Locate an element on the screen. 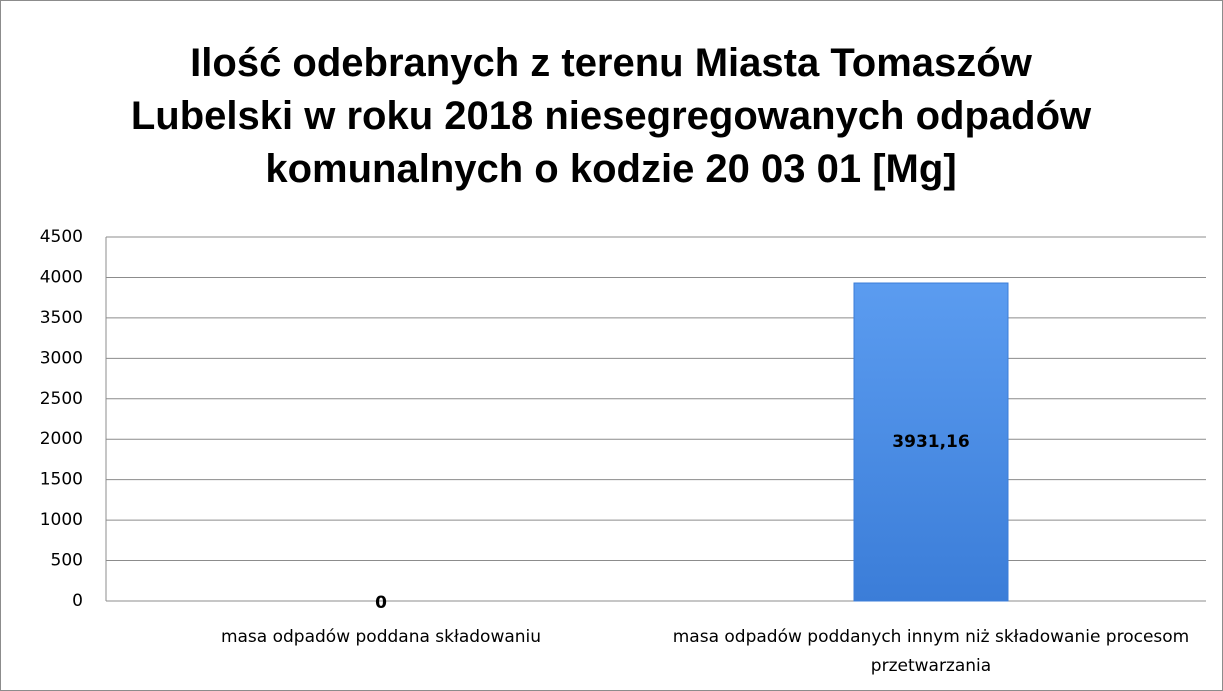 Image resolution: width=1223 pixels, height=691 pixels. value-label: 3931,16 is located at coordinates (930, 442).